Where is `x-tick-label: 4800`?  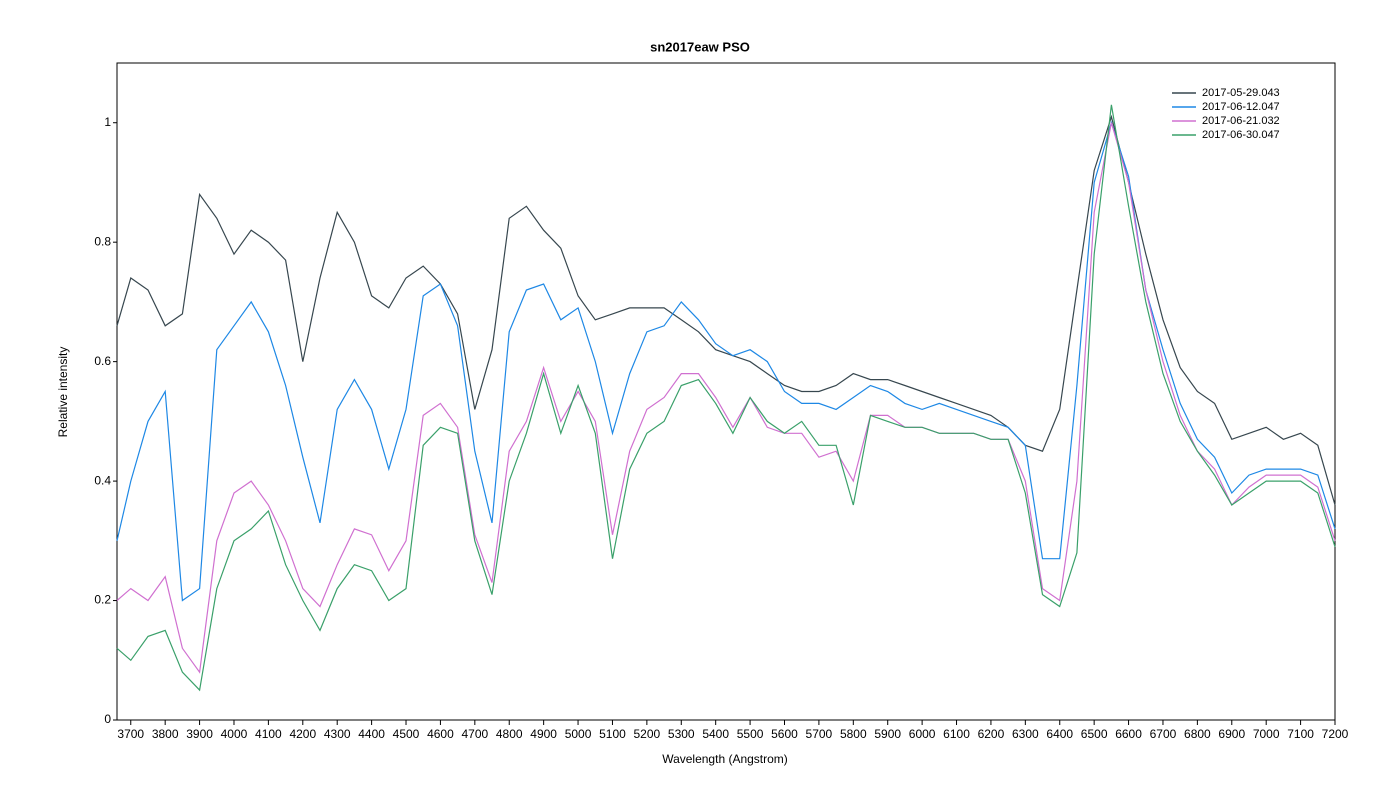 x-tick-label: 4800 is located at coordinates (509, 734).